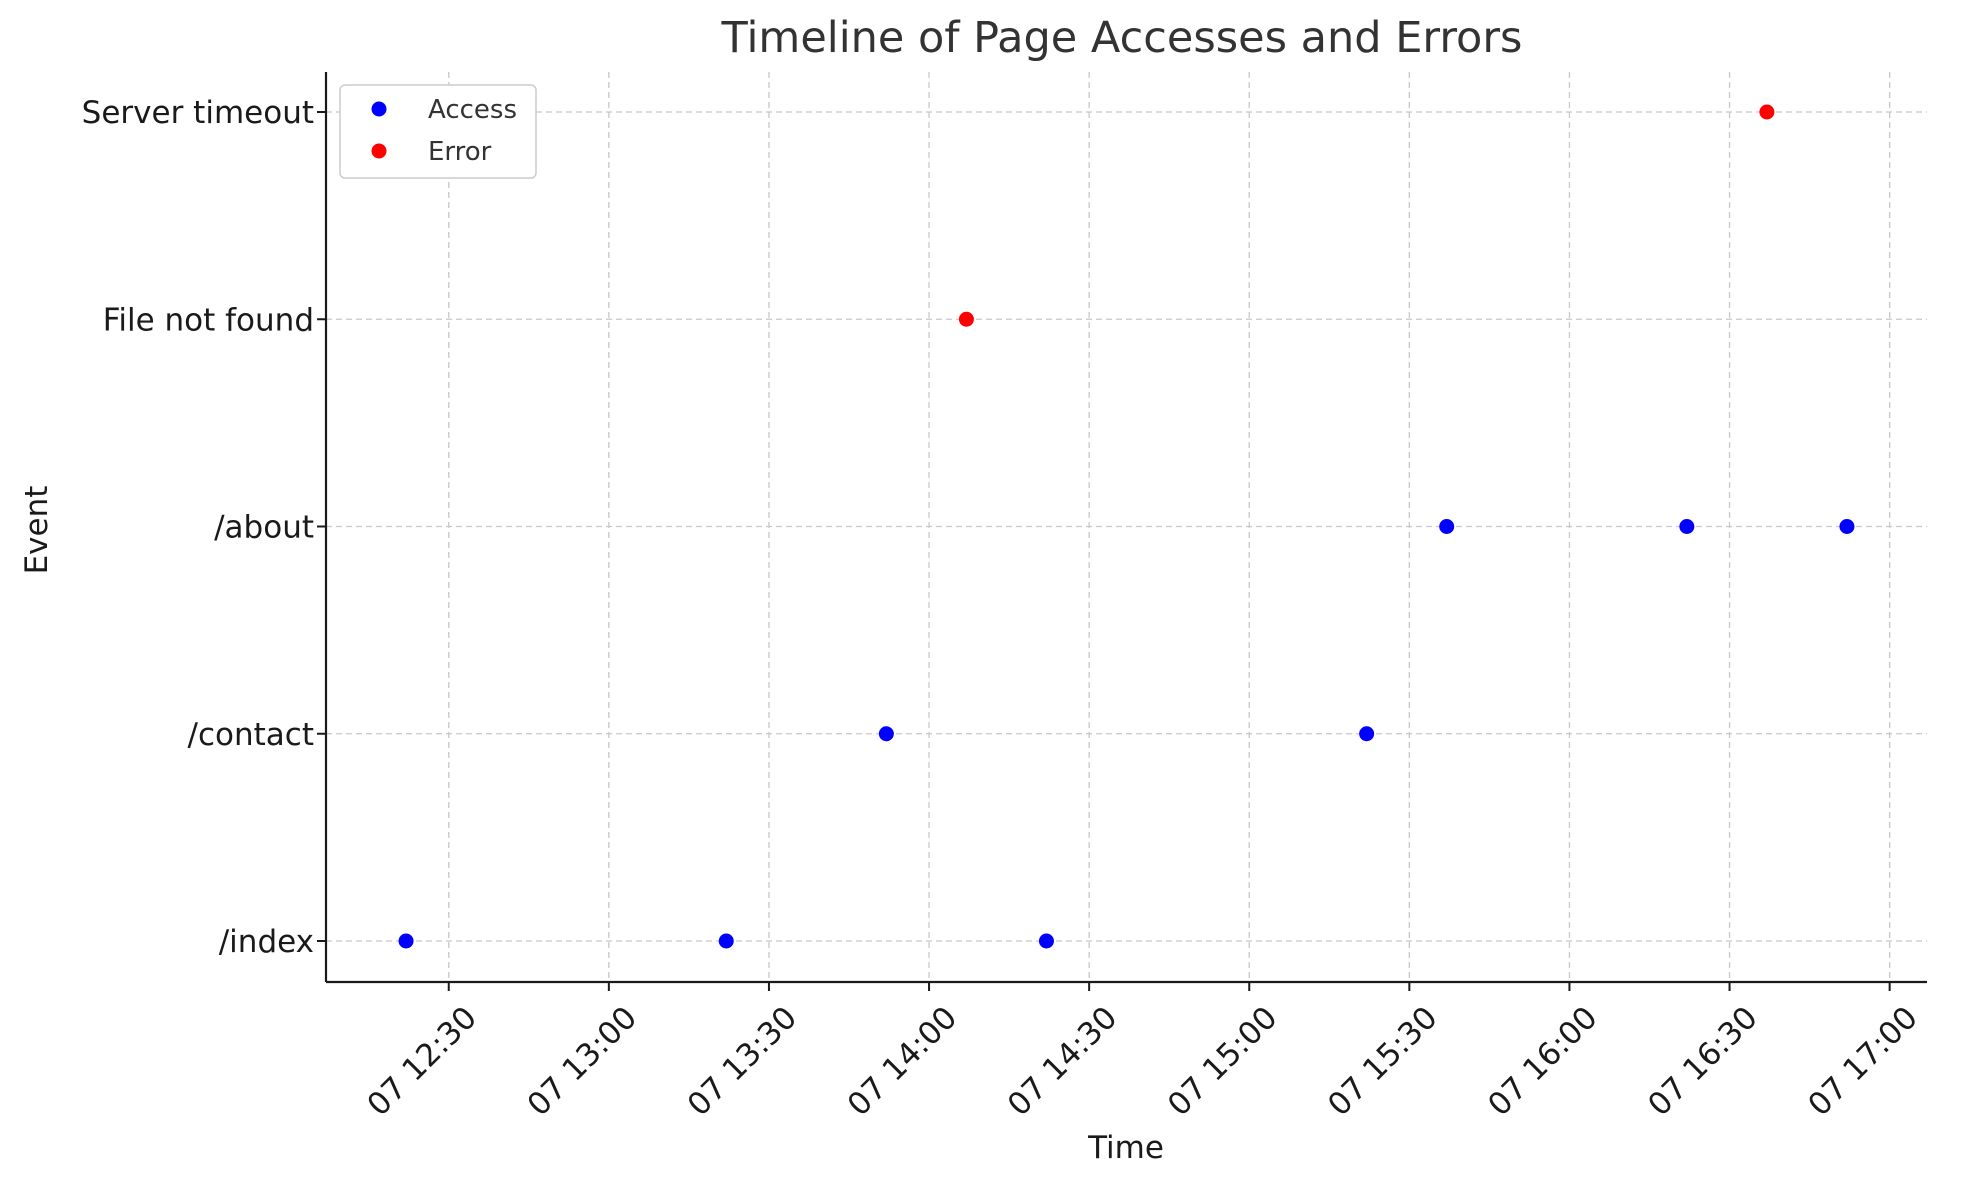 The width and height of the screenshot is (1979, 1180). I want to click on x-tick-label: 07 12:30, so click(421, 1061).